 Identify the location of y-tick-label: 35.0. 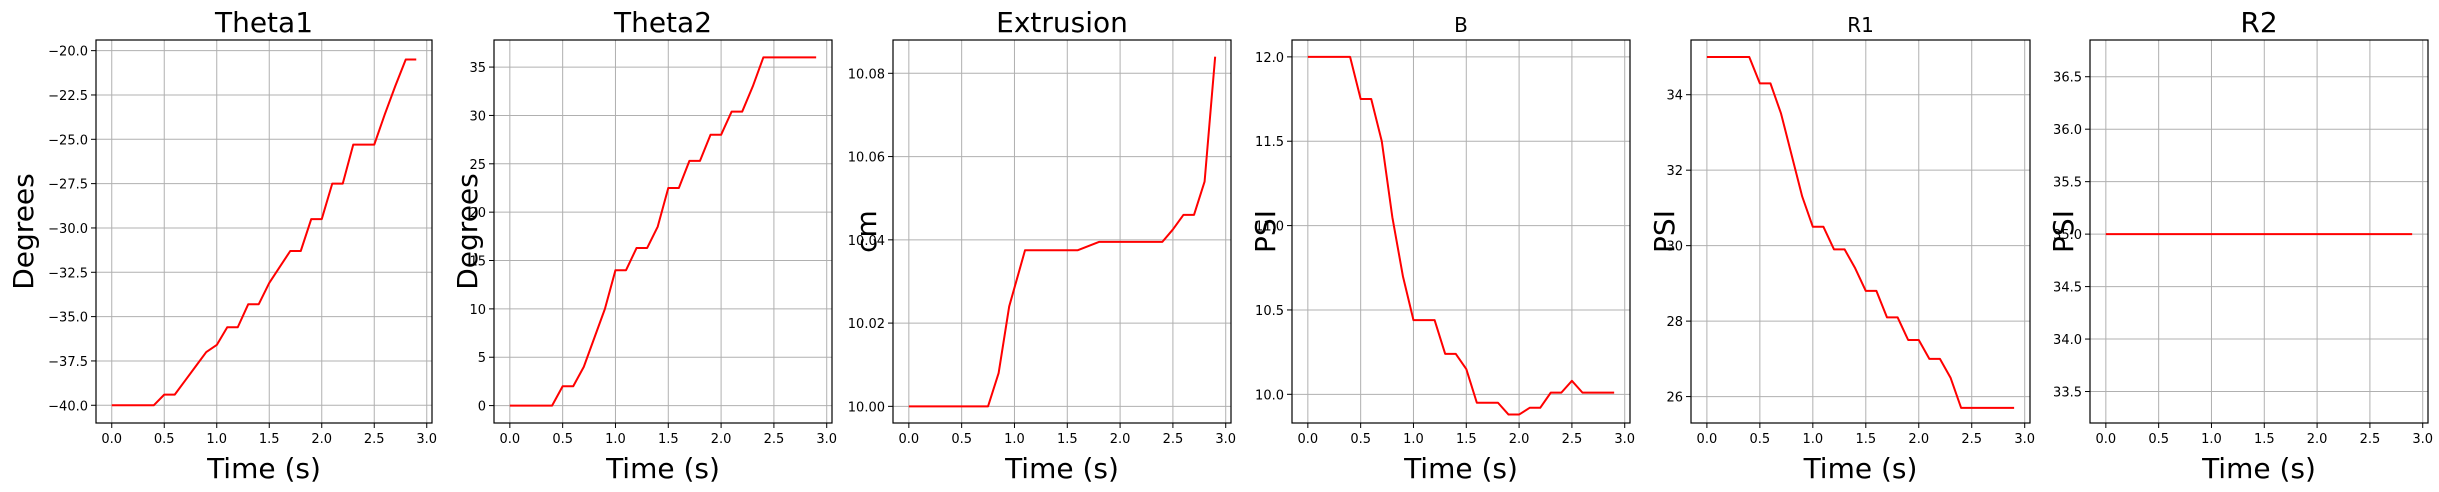
(2067, 235).